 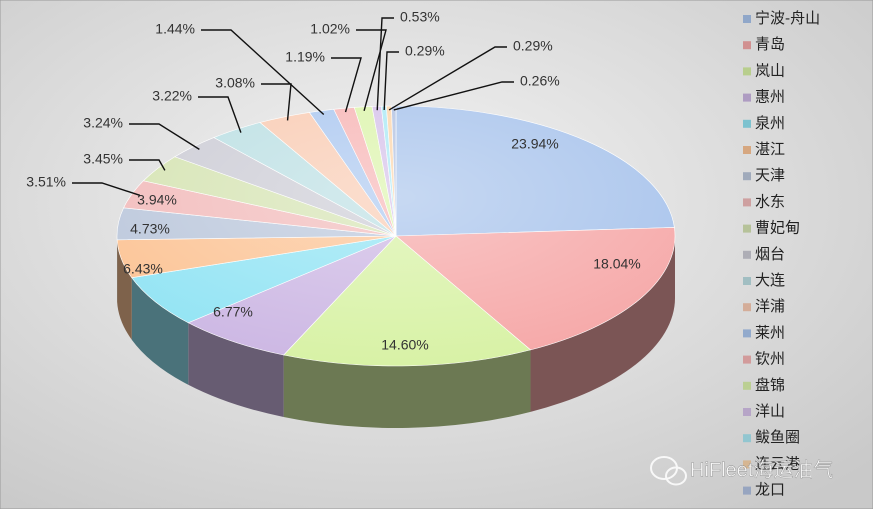 I want to click on value-label: 14.60%, so click(x=404, y=345).